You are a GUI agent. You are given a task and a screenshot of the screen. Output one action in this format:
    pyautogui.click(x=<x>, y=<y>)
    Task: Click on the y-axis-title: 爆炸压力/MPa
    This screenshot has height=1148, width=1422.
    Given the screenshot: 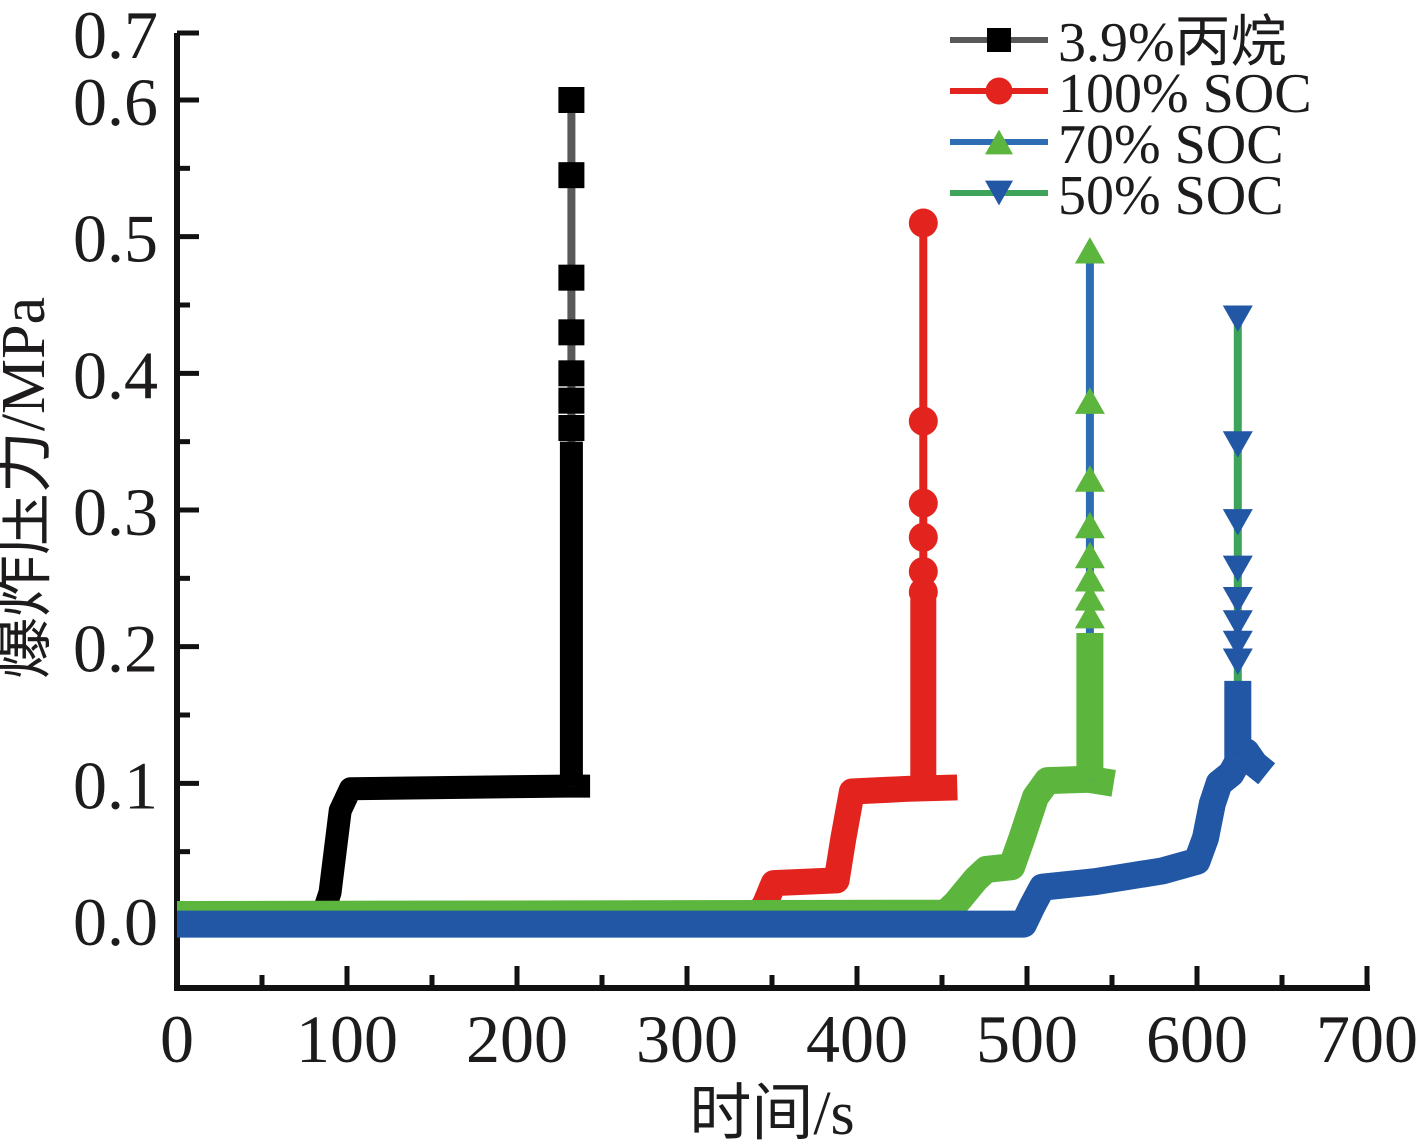 What is the action you would take?
    pyautogui.click(x=29, y=488)
    